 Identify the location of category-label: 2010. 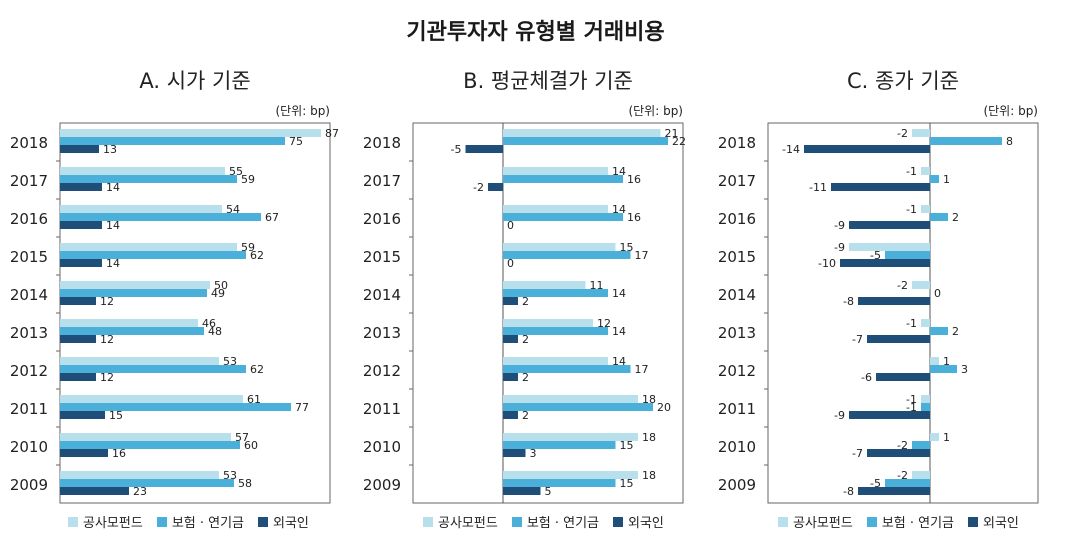
(382, 447).